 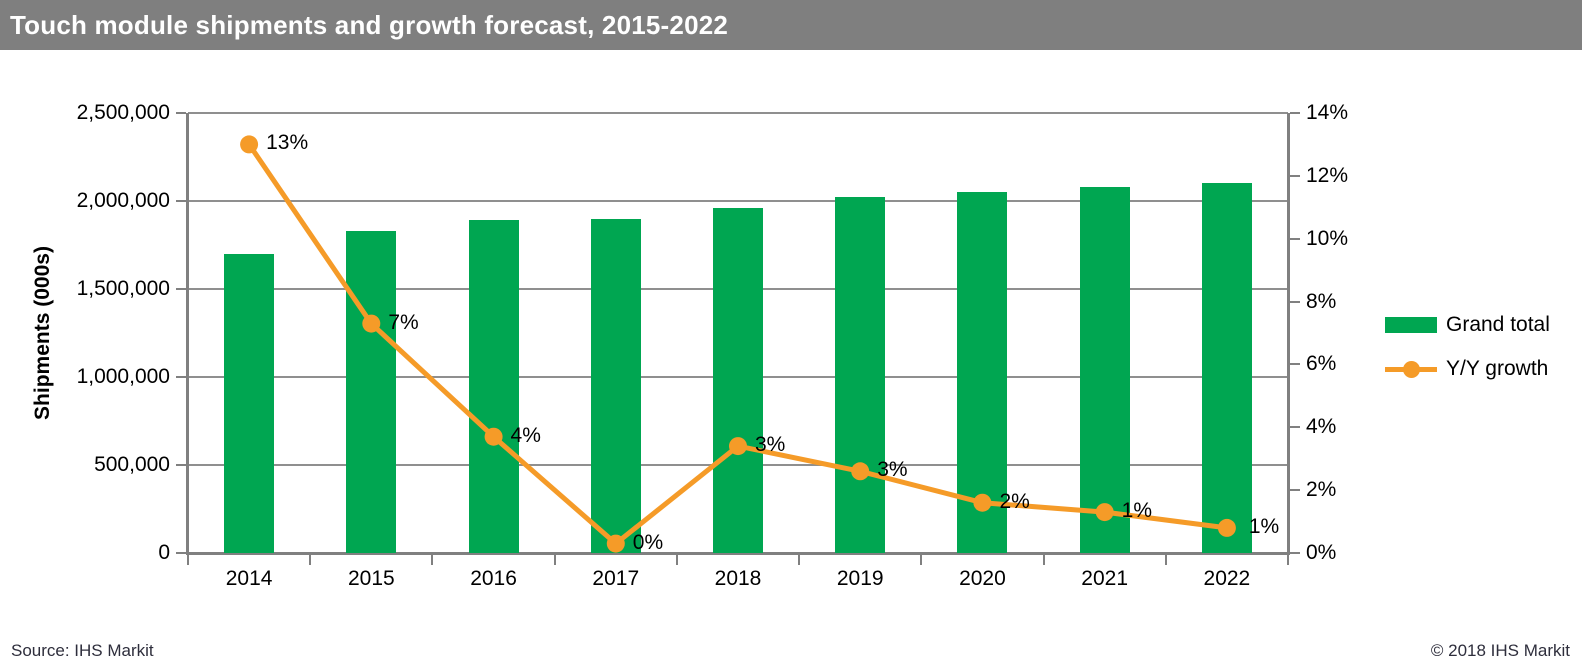 What do you see at coordinates (82, 650) in the screenshot?
I see `source-note: Source: IHS Markit` at bounding box center [82, 650].